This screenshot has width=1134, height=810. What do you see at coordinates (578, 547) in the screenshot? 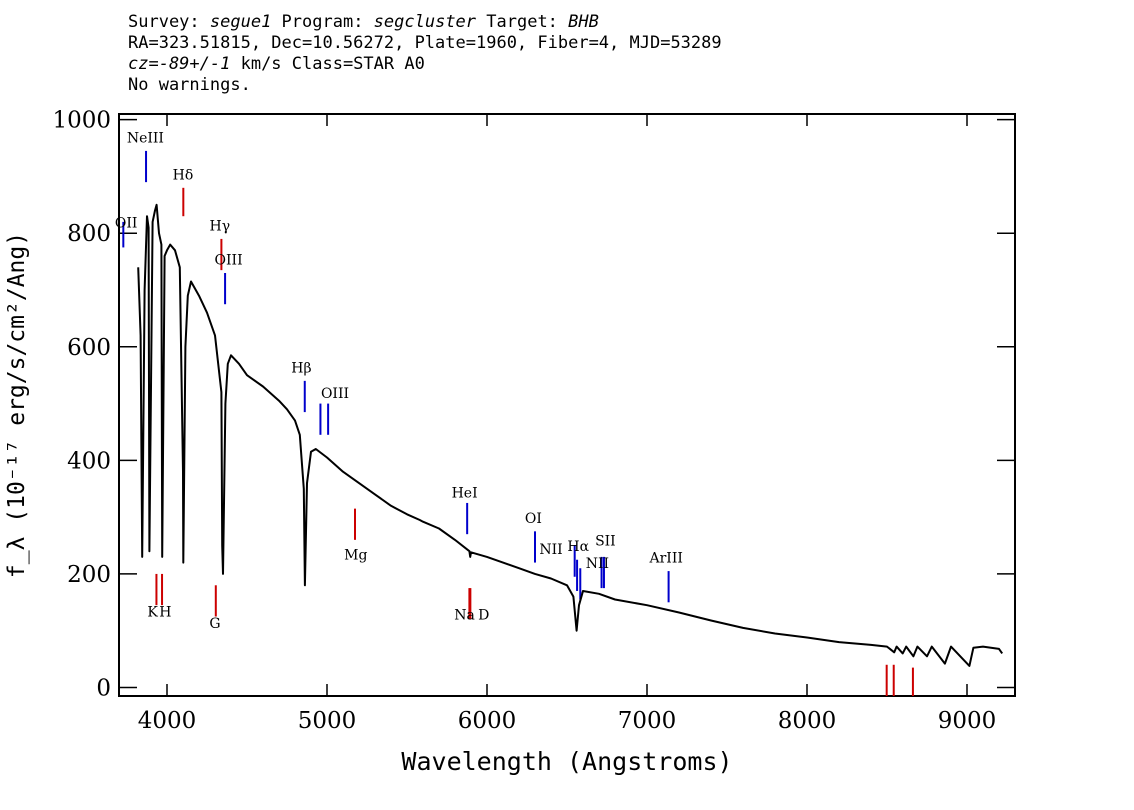
I see `line-label: Hα` at bounding box center [578, 547].